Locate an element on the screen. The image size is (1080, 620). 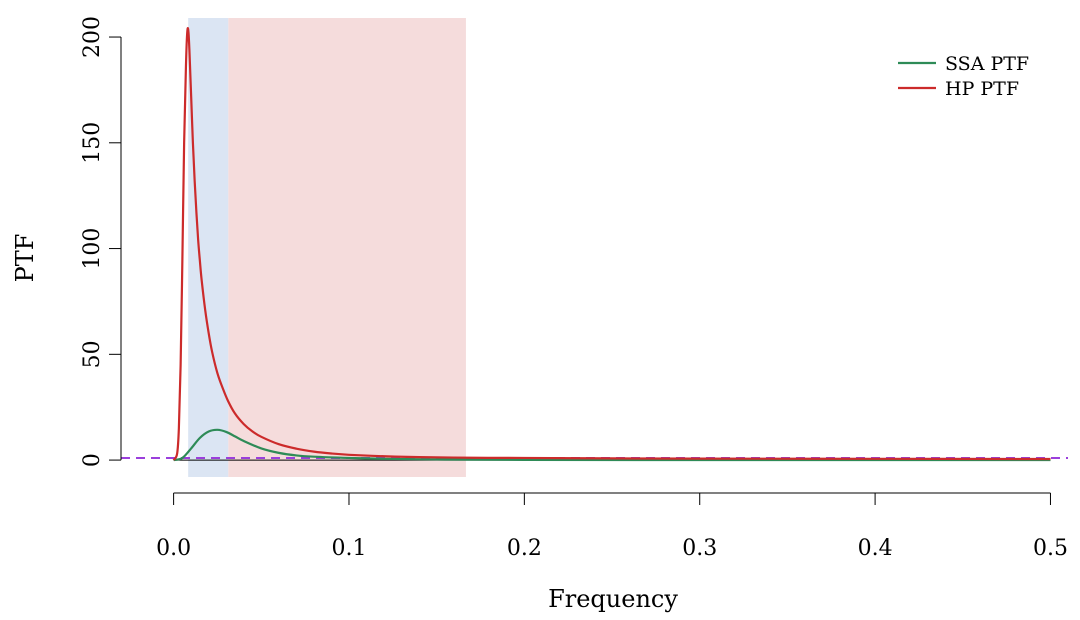
x-axis-title: Frequency is located at coordinates (613, 599).